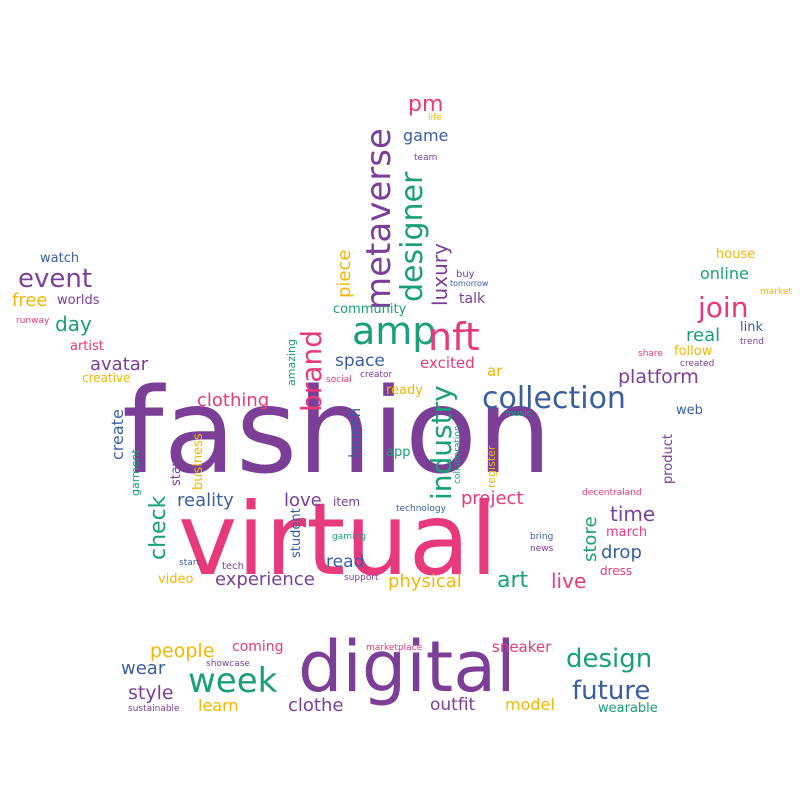  What do you see at coordinates (611, 691) in the screenshot?
I see `word-future: future` at bounding box center [611, 691].